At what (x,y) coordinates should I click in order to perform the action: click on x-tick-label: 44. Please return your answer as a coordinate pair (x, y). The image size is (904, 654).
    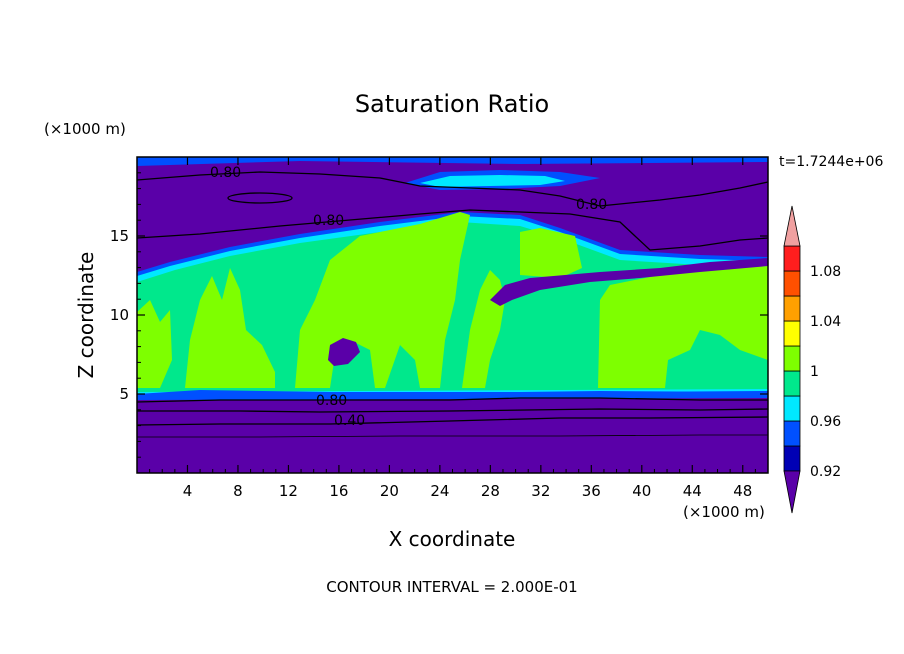
    Looking at the image, I should click on (692, 491).